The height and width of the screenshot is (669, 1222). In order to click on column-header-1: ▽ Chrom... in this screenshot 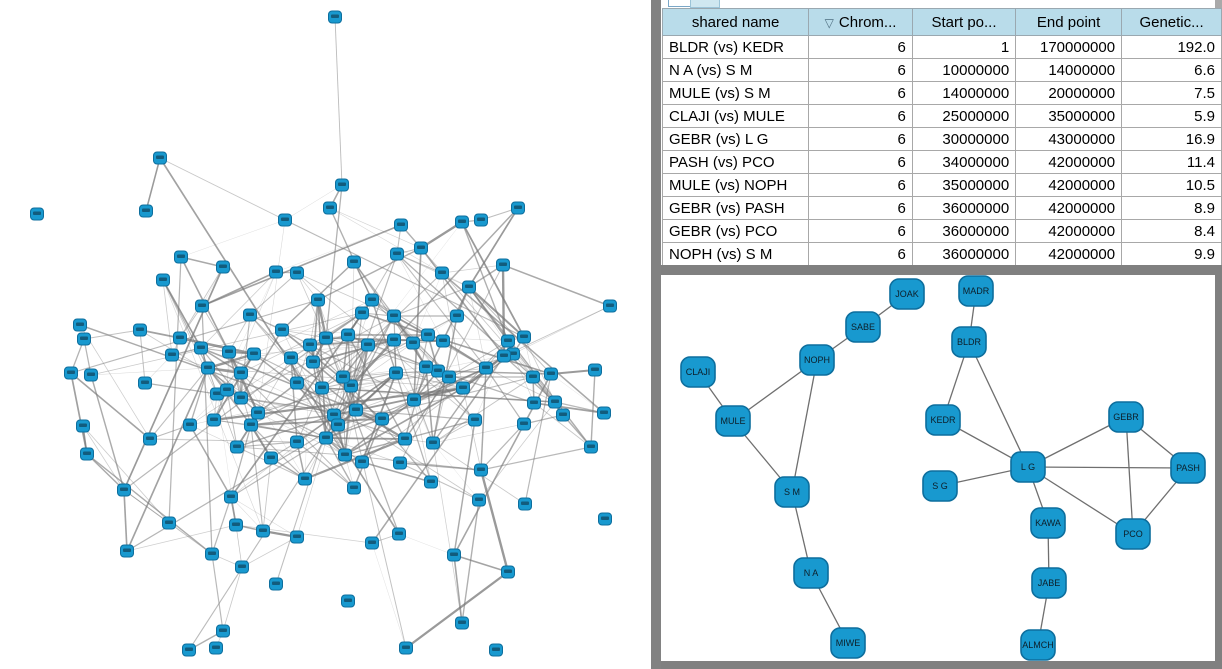, I will do `click(860, 22)`.